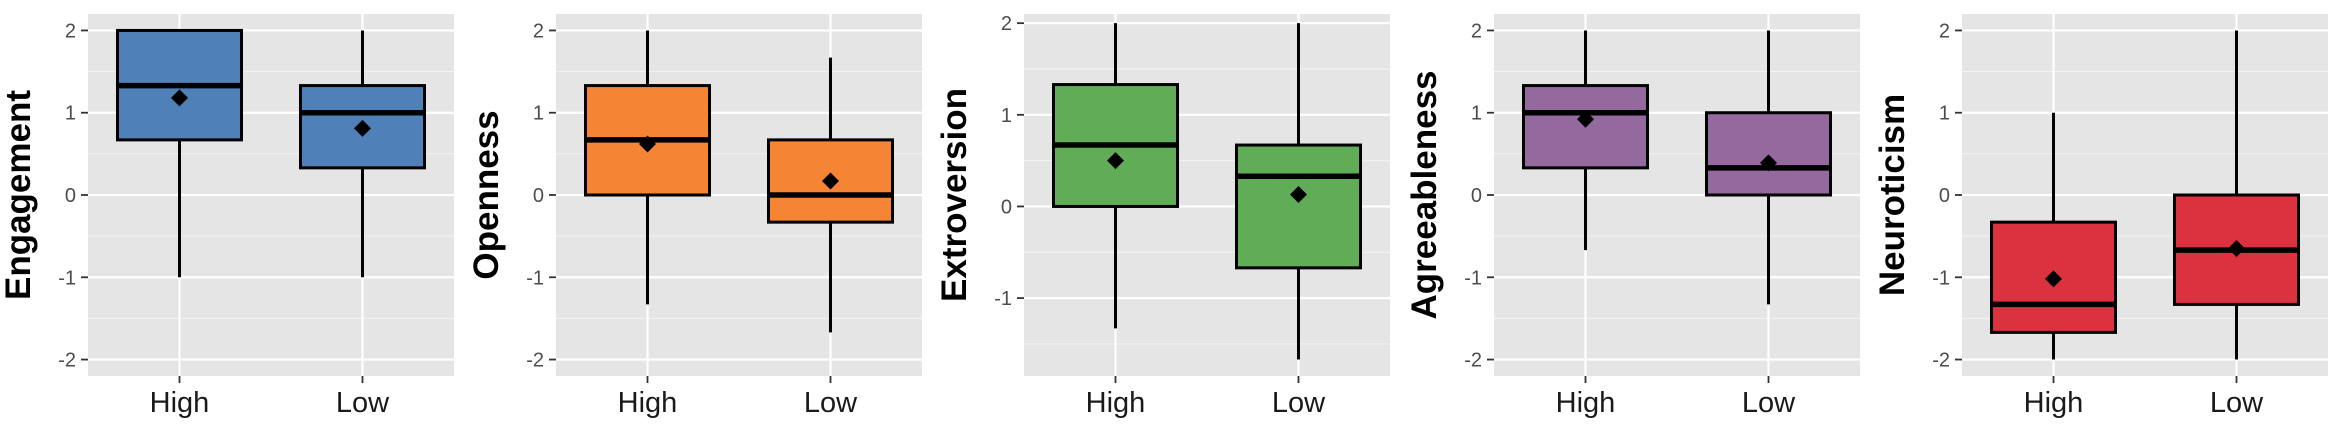 The width and height of the screenshot is (2342, 433). Describe the element at coordinates (954, 195) in the screenshot. I see `y-axis-title: Extroversion` at that location.